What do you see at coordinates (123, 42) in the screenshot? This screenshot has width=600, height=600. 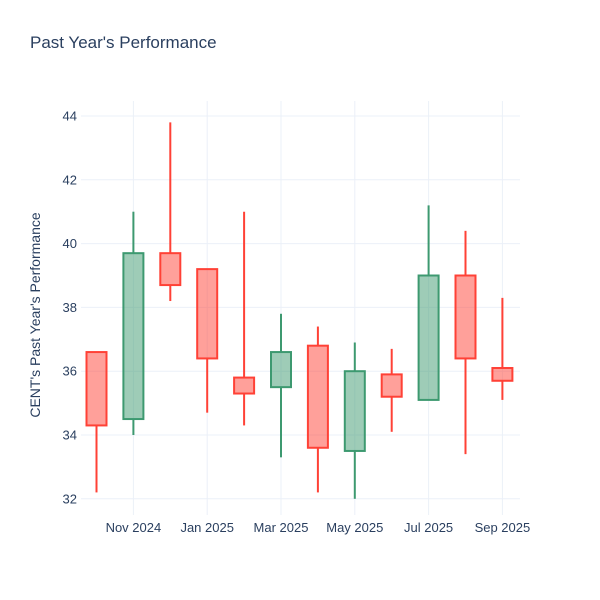 I see `chart-title: Past Year's Performance` at bounding box center [123, 42].